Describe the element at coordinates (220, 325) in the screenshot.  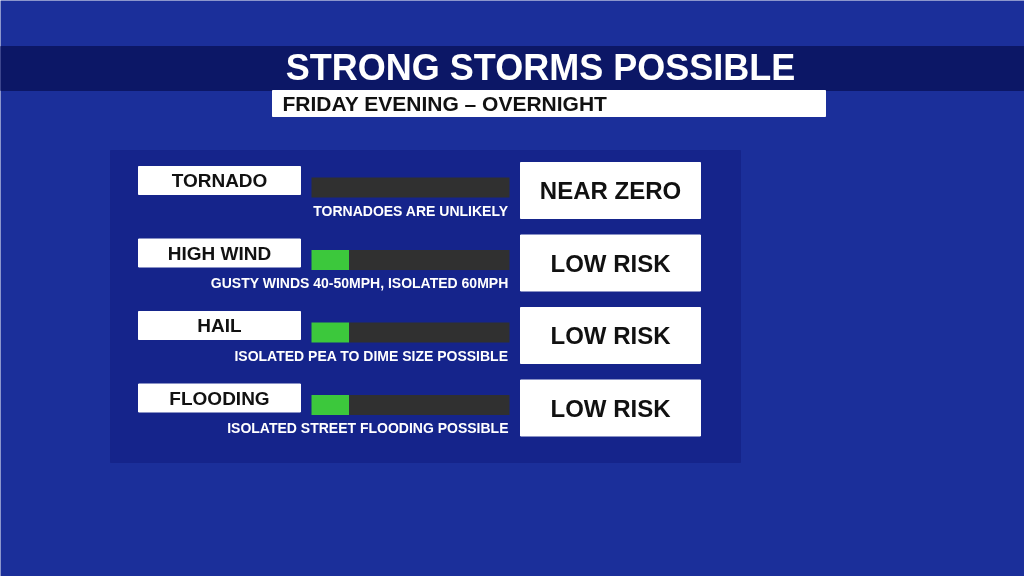
I see `y-tick-label: HAIL` at that location.